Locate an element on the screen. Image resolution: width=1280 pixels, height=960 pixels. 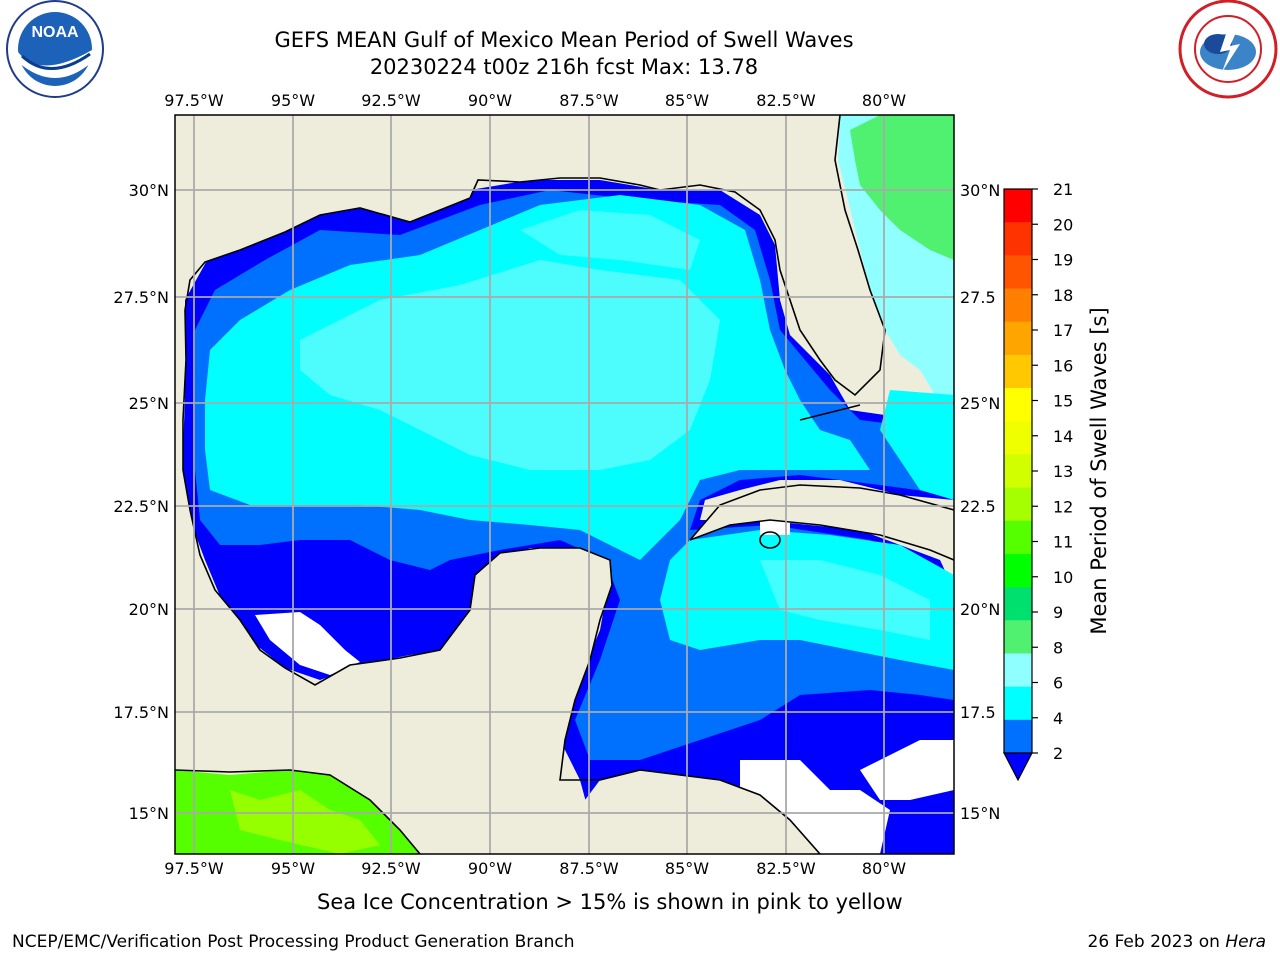
colorbar-tick-label: 12 is located at coordinates (1063, 506).